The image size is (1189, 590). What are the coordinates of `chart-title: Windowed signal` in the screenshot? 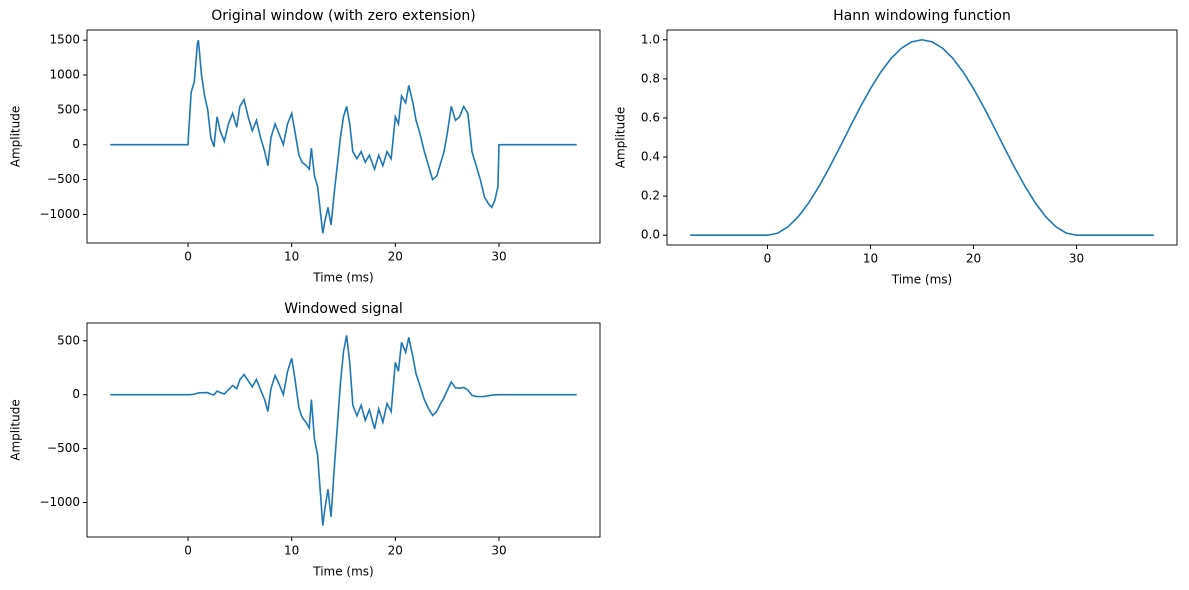 It's located at (343, 309).